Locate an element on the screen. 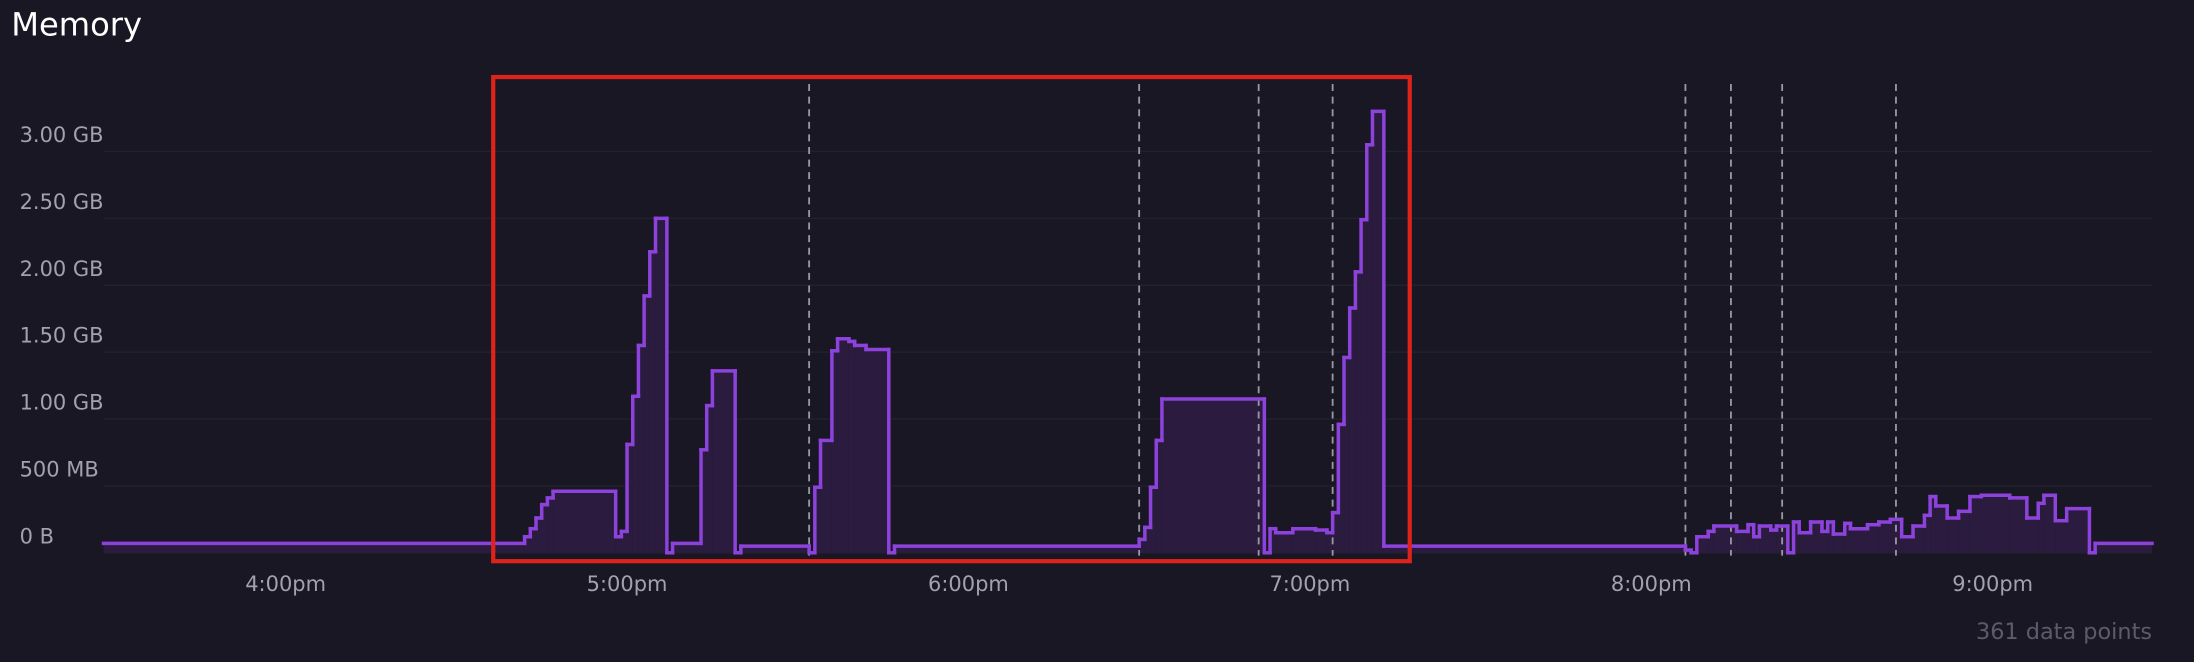 Image resolution: width=2194 pixels, height=662 pixels. data-point-count: 361 data points is located at coordinates (2064, 632).